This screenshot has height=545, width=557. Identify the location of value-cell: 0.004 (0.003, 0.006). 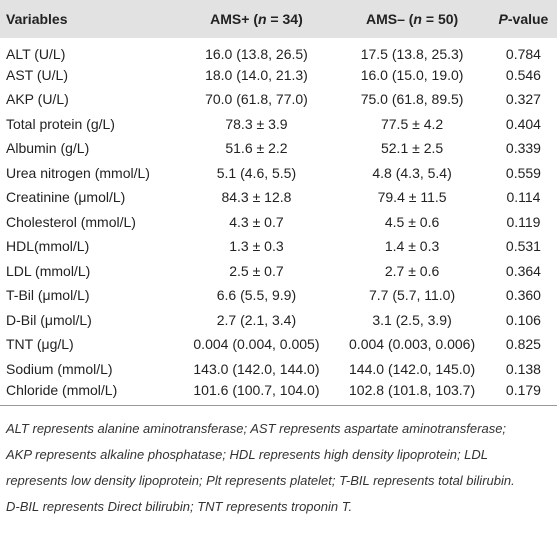
(412, 344).